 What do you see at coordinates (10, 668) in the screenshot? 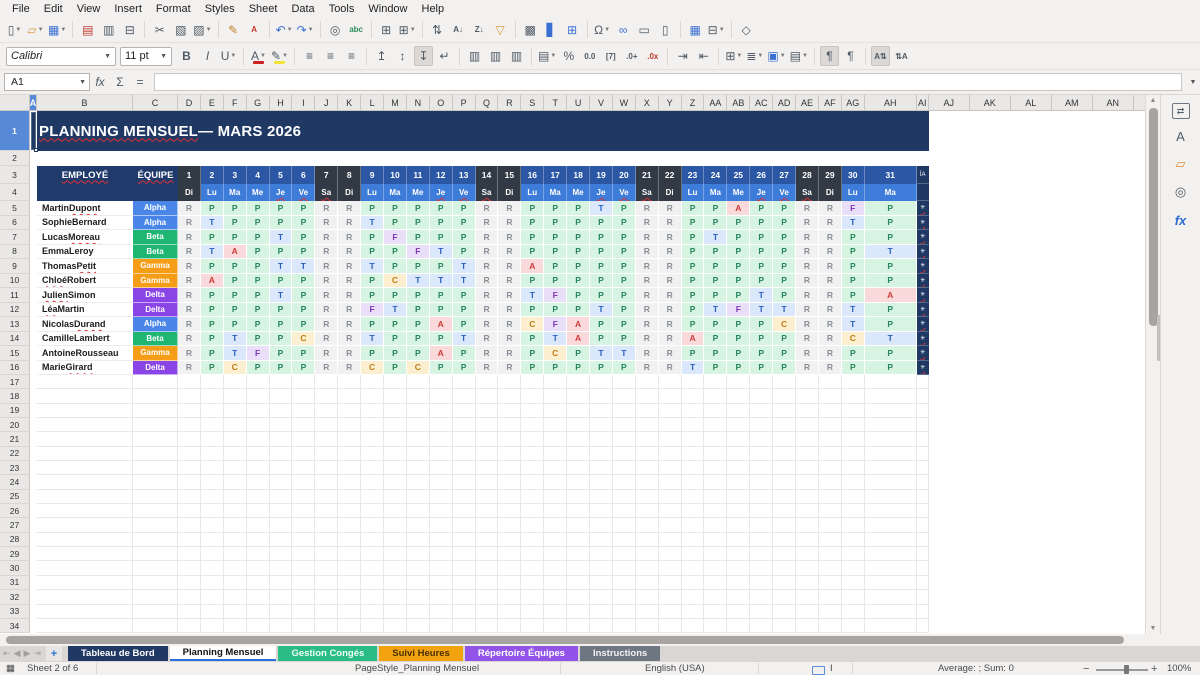
I see `modified-status-icon: ▦` at bounding box center [10, 668].